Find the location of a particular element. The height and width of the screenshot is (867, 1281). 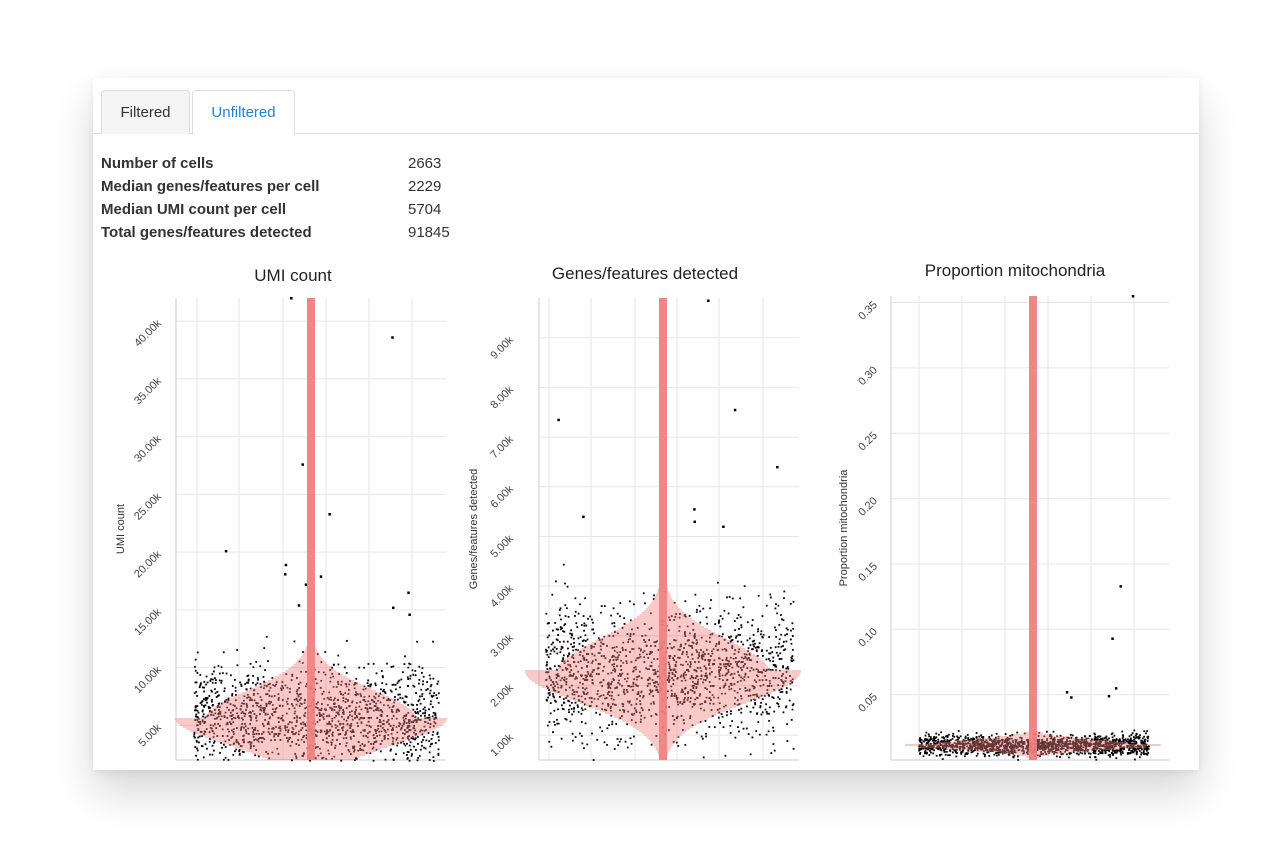

tab-unfiltered: Unfiltered is located at coordinates (243, 112).